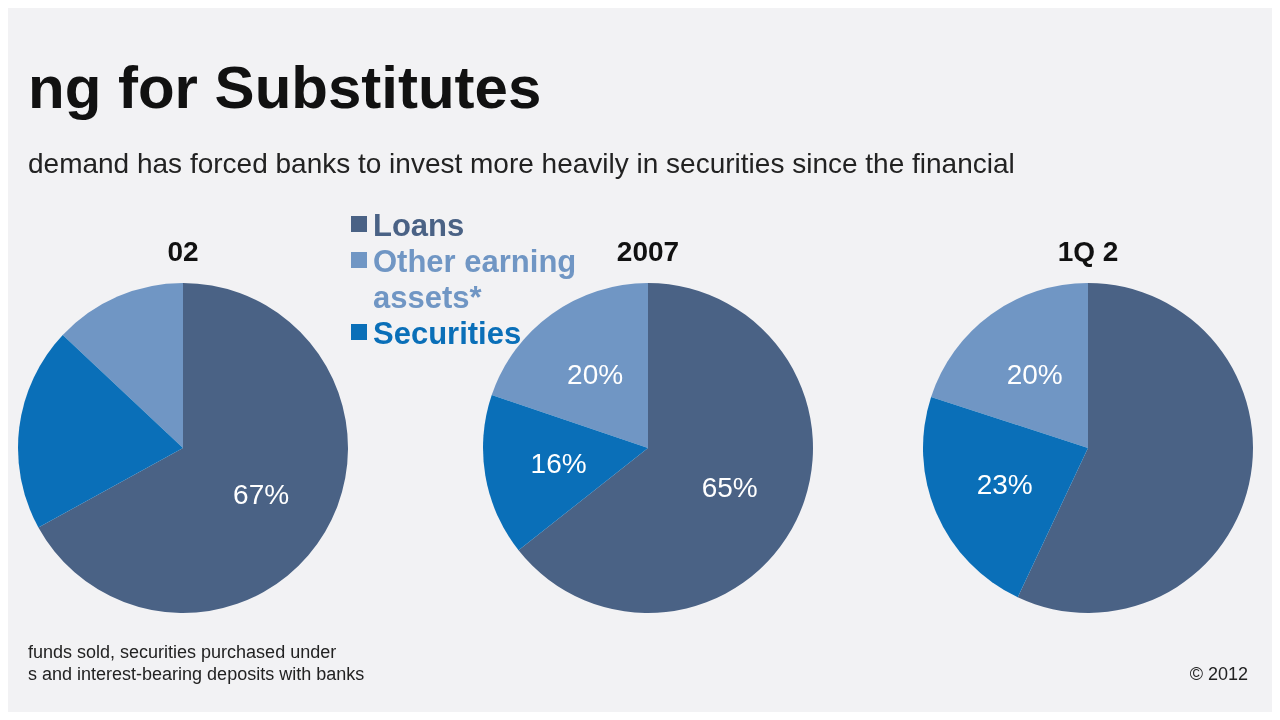  What do you see at coordinates (1218, 674) in the screenshot?
I see `text: © 2012` at bounding box center [1218, 674].